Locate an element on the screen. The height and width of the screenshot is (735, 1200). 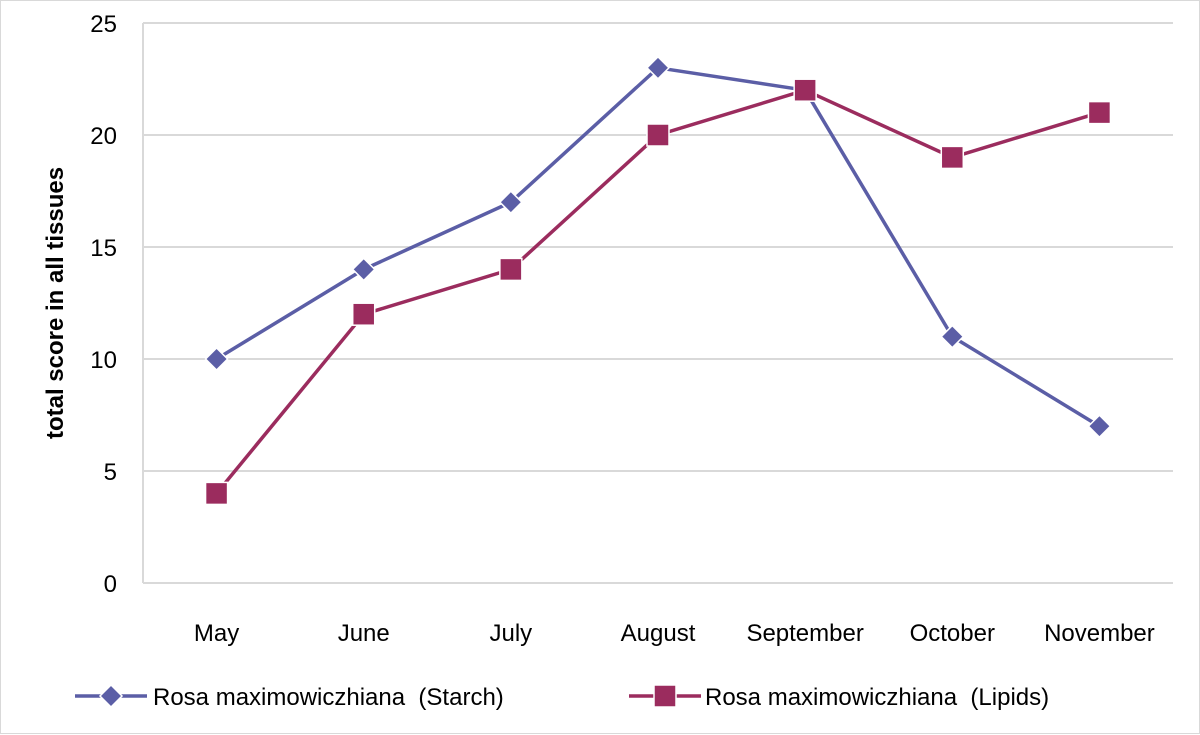
y-tick-label: 10 is located at coordinates (103, 360).